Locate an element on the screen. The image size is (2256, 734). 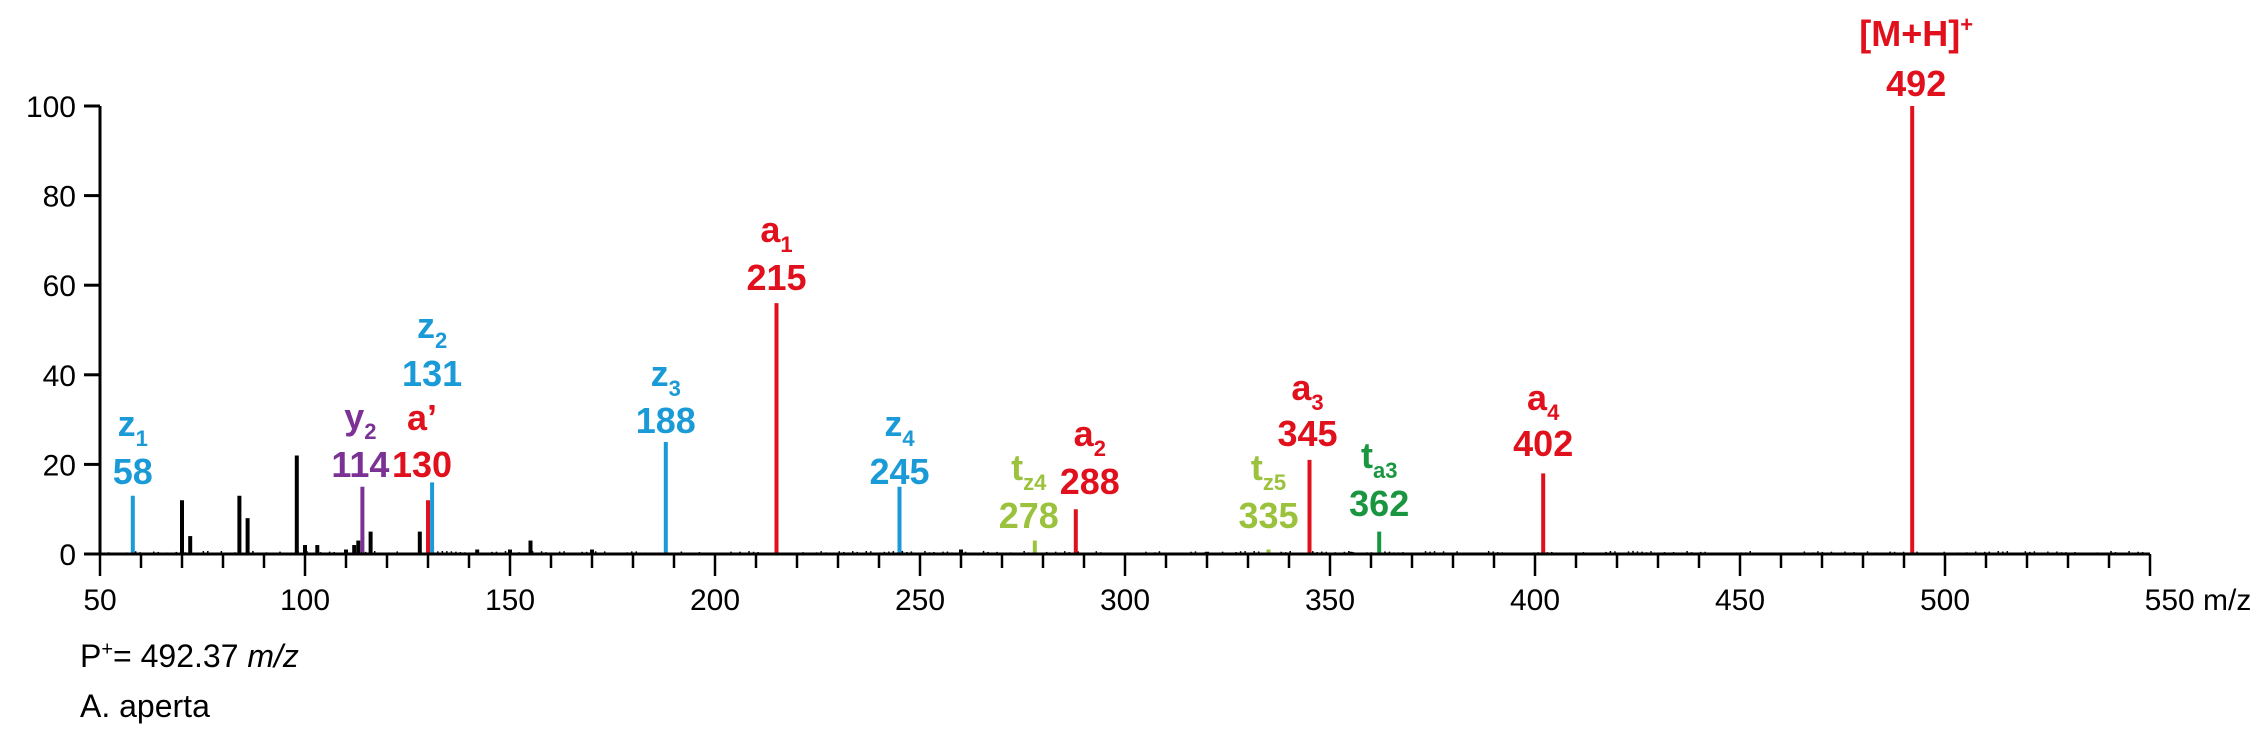
ion-label-188: z3 is located at coordinates (666, 377).